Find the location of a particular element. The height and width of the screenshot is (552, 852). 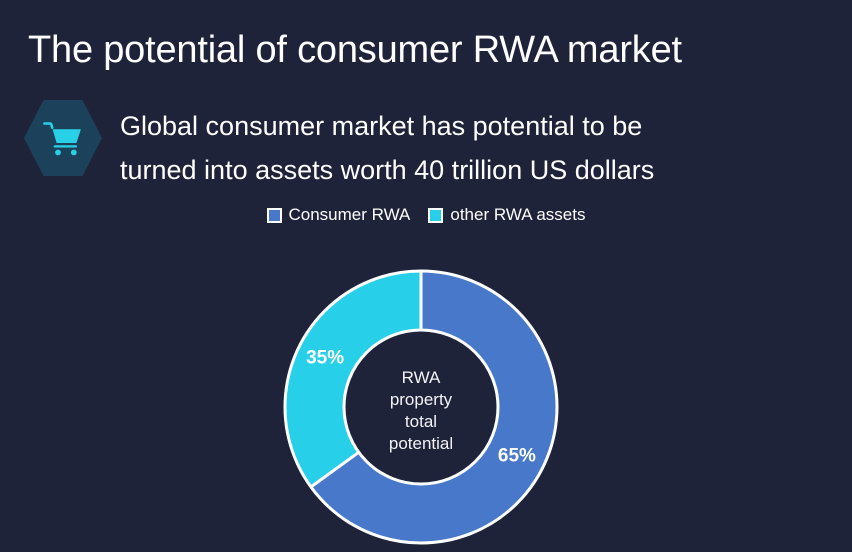

center-label-line-3: total is located at coordinates (421, 421).